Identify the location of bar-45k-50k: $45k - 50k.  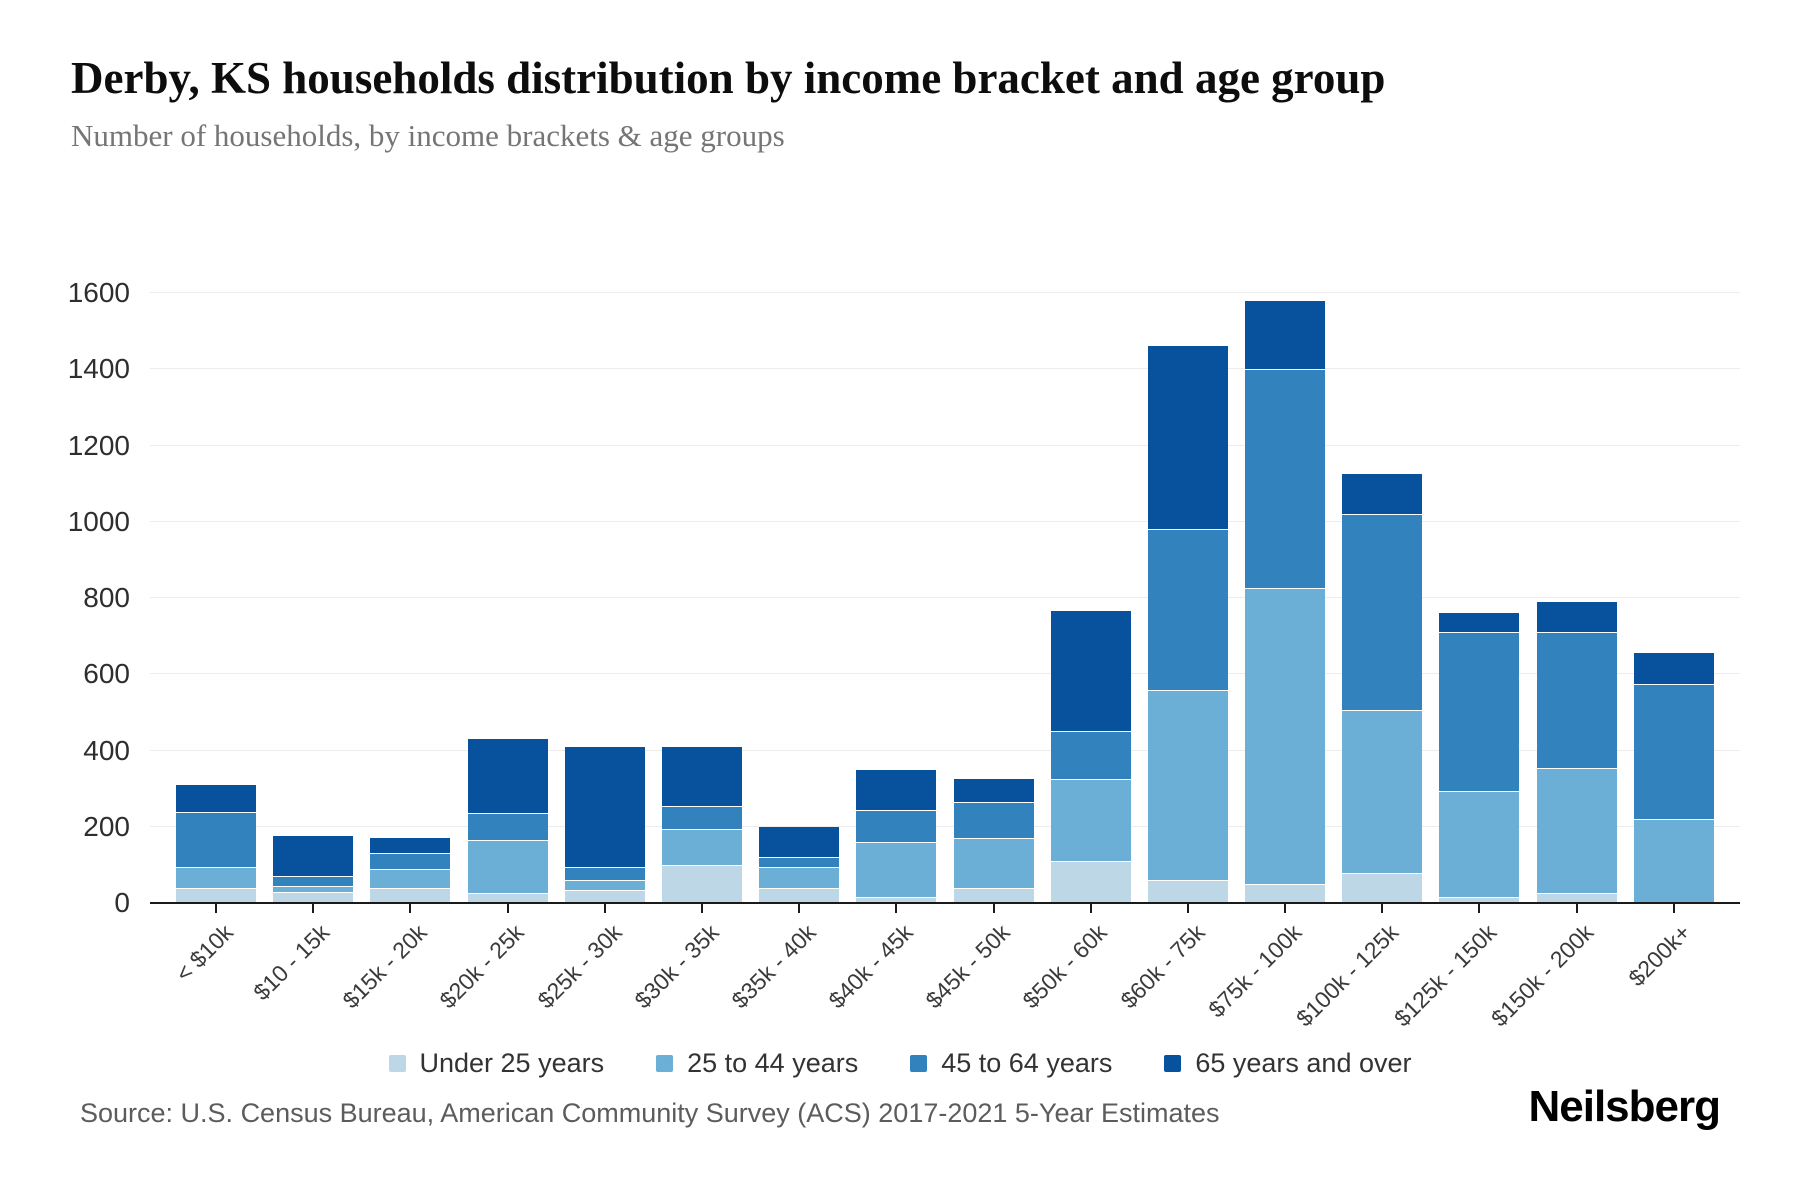
(977, 631).